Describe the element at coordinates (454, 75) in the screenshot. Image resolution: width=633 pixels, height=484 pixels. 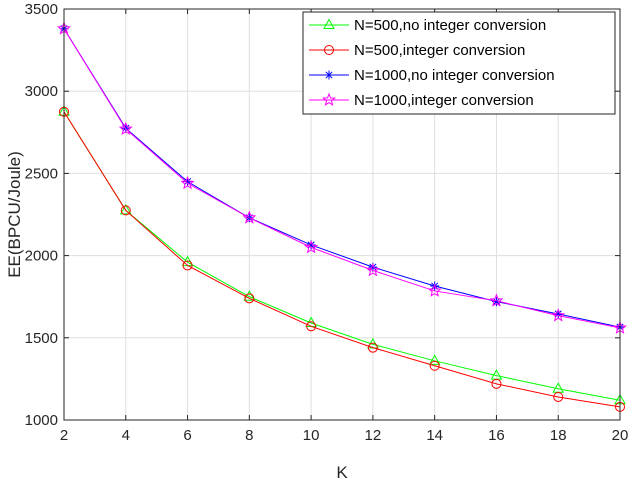
I see `legend-label: N=1000,no integer conversion` at that location.